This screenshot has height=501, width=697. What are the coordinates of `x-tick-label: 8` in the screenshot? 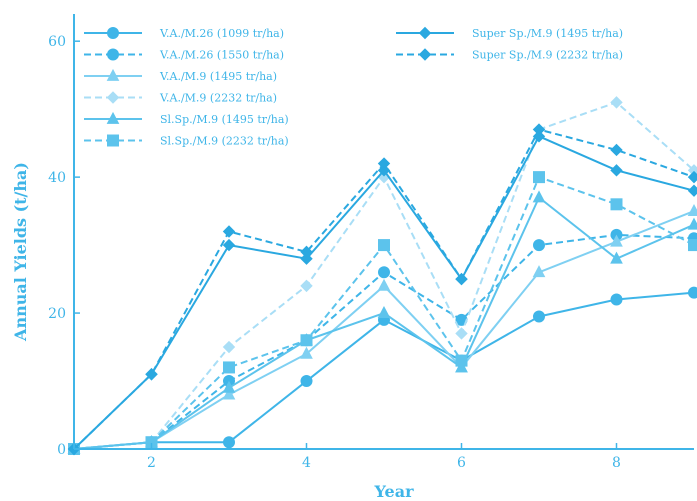 It's located at (616, 463).